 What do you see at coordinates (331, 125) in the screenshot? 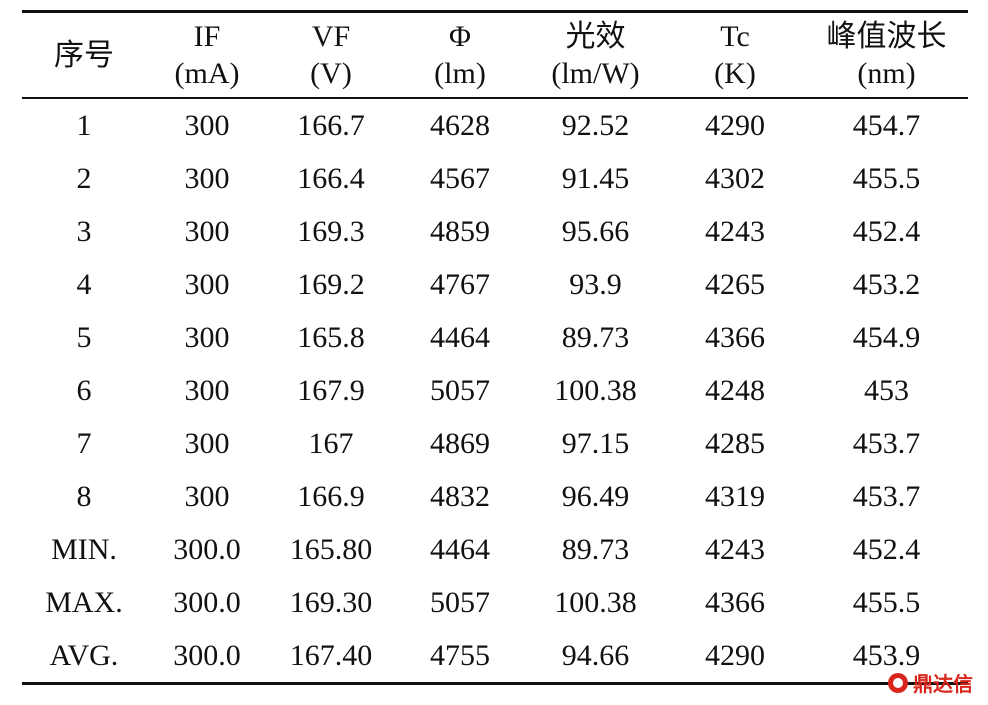
I see `table-cell: 166.7` at bounding box center [331, 125].